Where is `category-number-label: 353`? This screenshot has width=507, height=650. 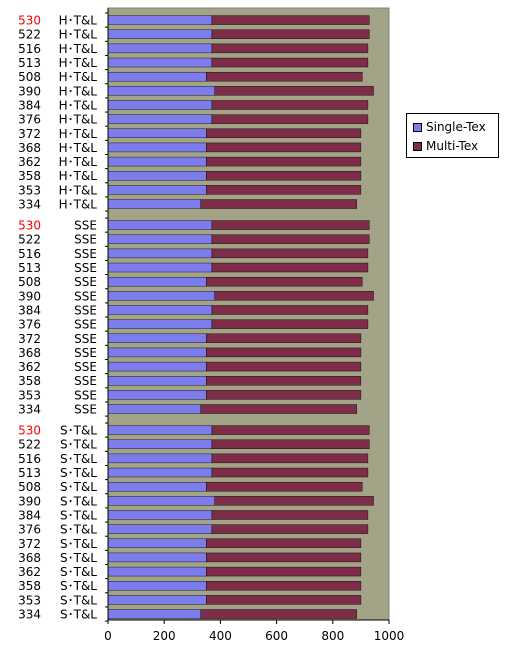 category-number-label: 353 is located at coordinates (29, 600).